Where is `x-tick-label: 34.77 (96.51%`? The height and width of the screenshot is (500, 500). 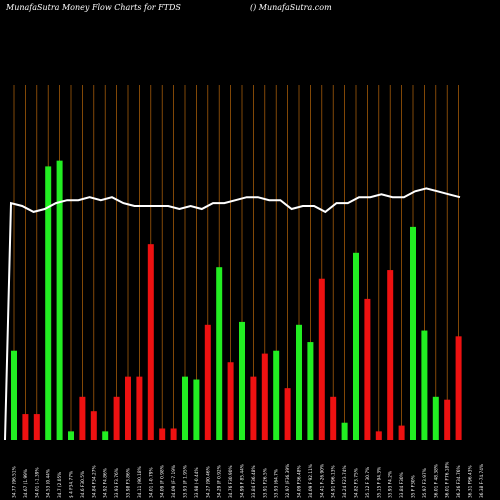 x-tick-label: 34.77 (96.51% is located at coordinates (15, 482).